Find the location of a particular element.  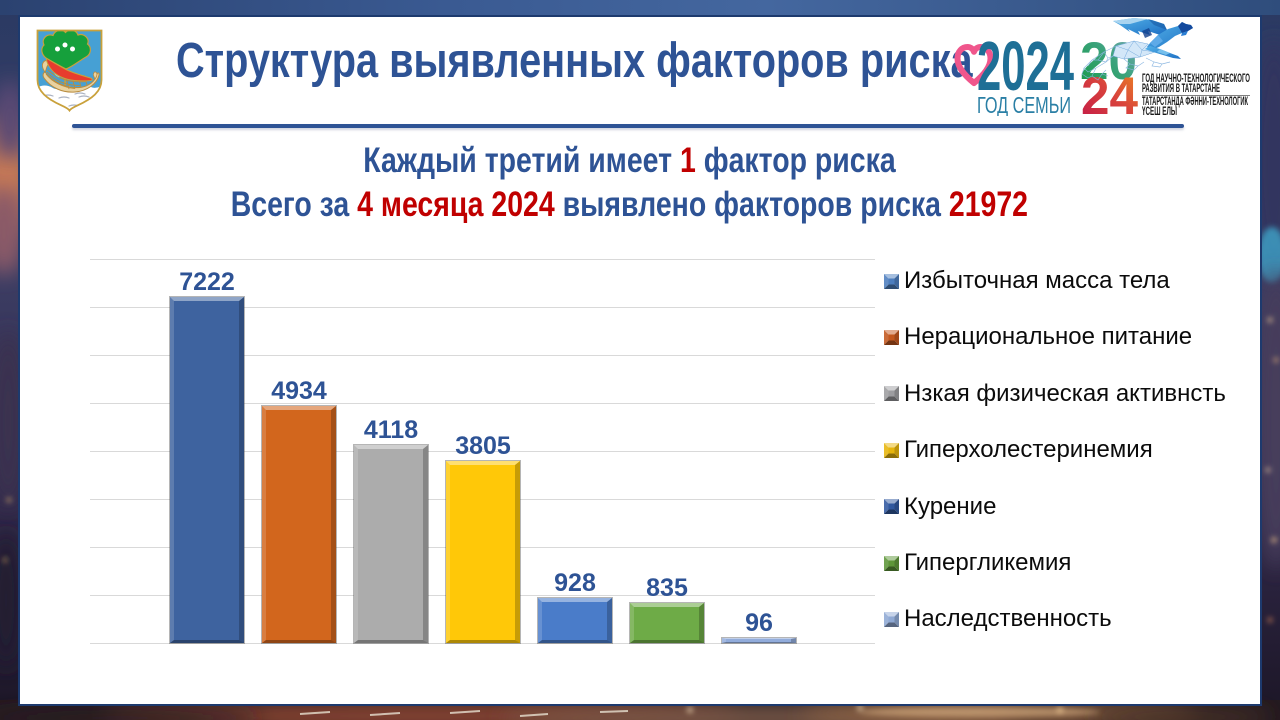

bar-value-label: 96 is located at coordinates (759, 623).